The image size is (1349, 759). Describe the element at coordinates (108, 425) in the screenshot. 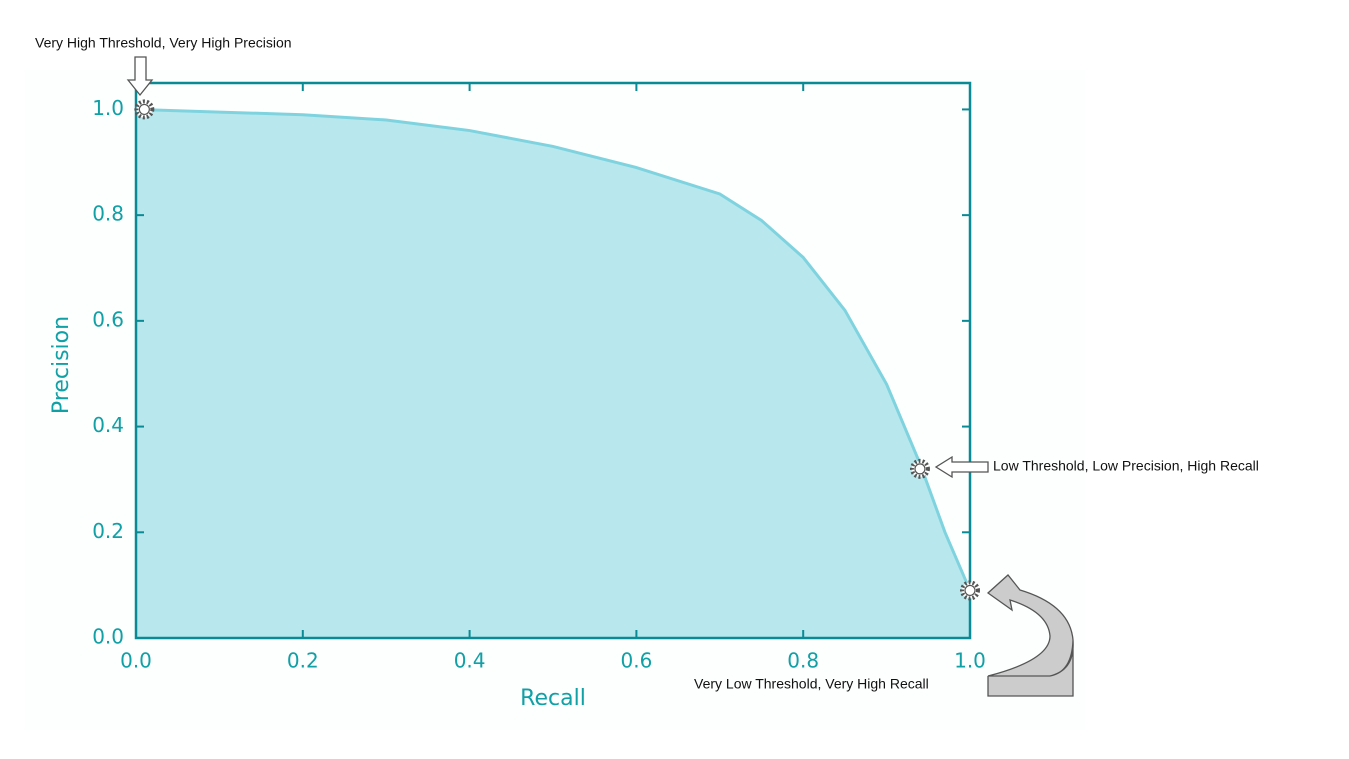

I see `y-tick-label: 0.4` at that location.